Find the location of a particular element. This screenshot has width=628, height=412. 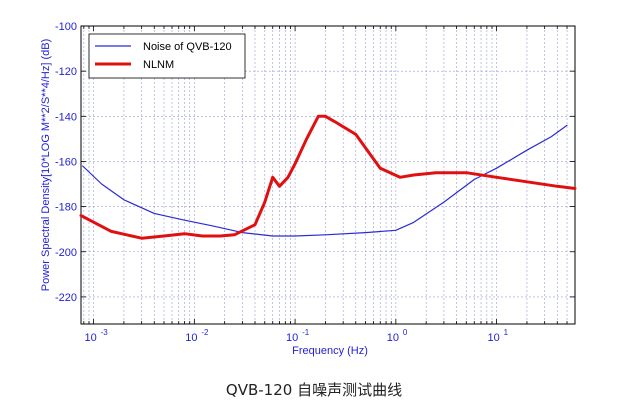

y-tick-label: -120 is located at coordinates (66, 72).